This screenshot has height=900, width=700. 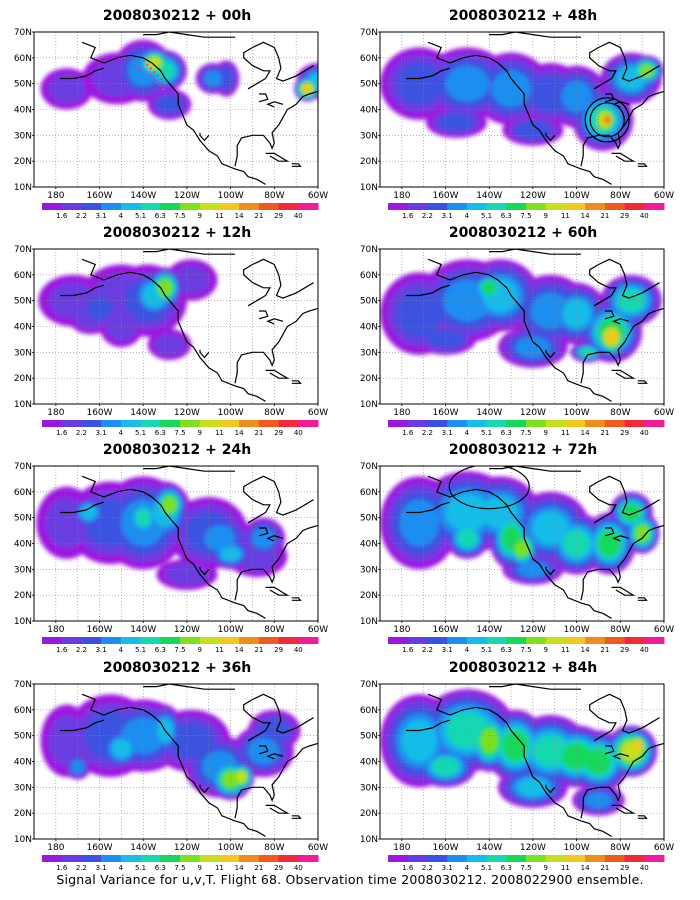 I want to click on colorbar-label: 21, so click(x=258, y=433).